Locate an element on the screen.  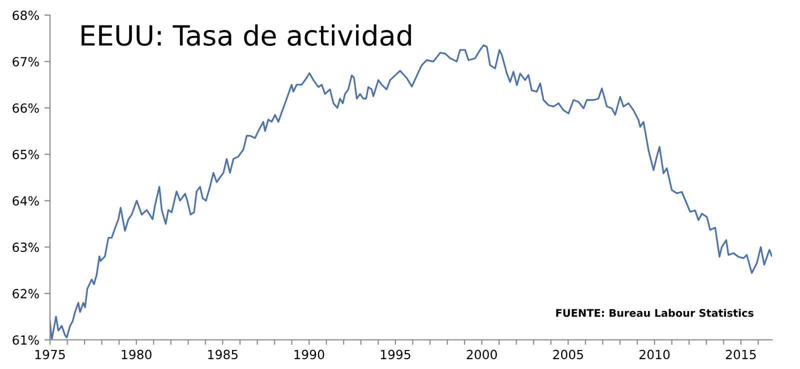
y-tick-label: 62% is located at coordinates (25, 293).